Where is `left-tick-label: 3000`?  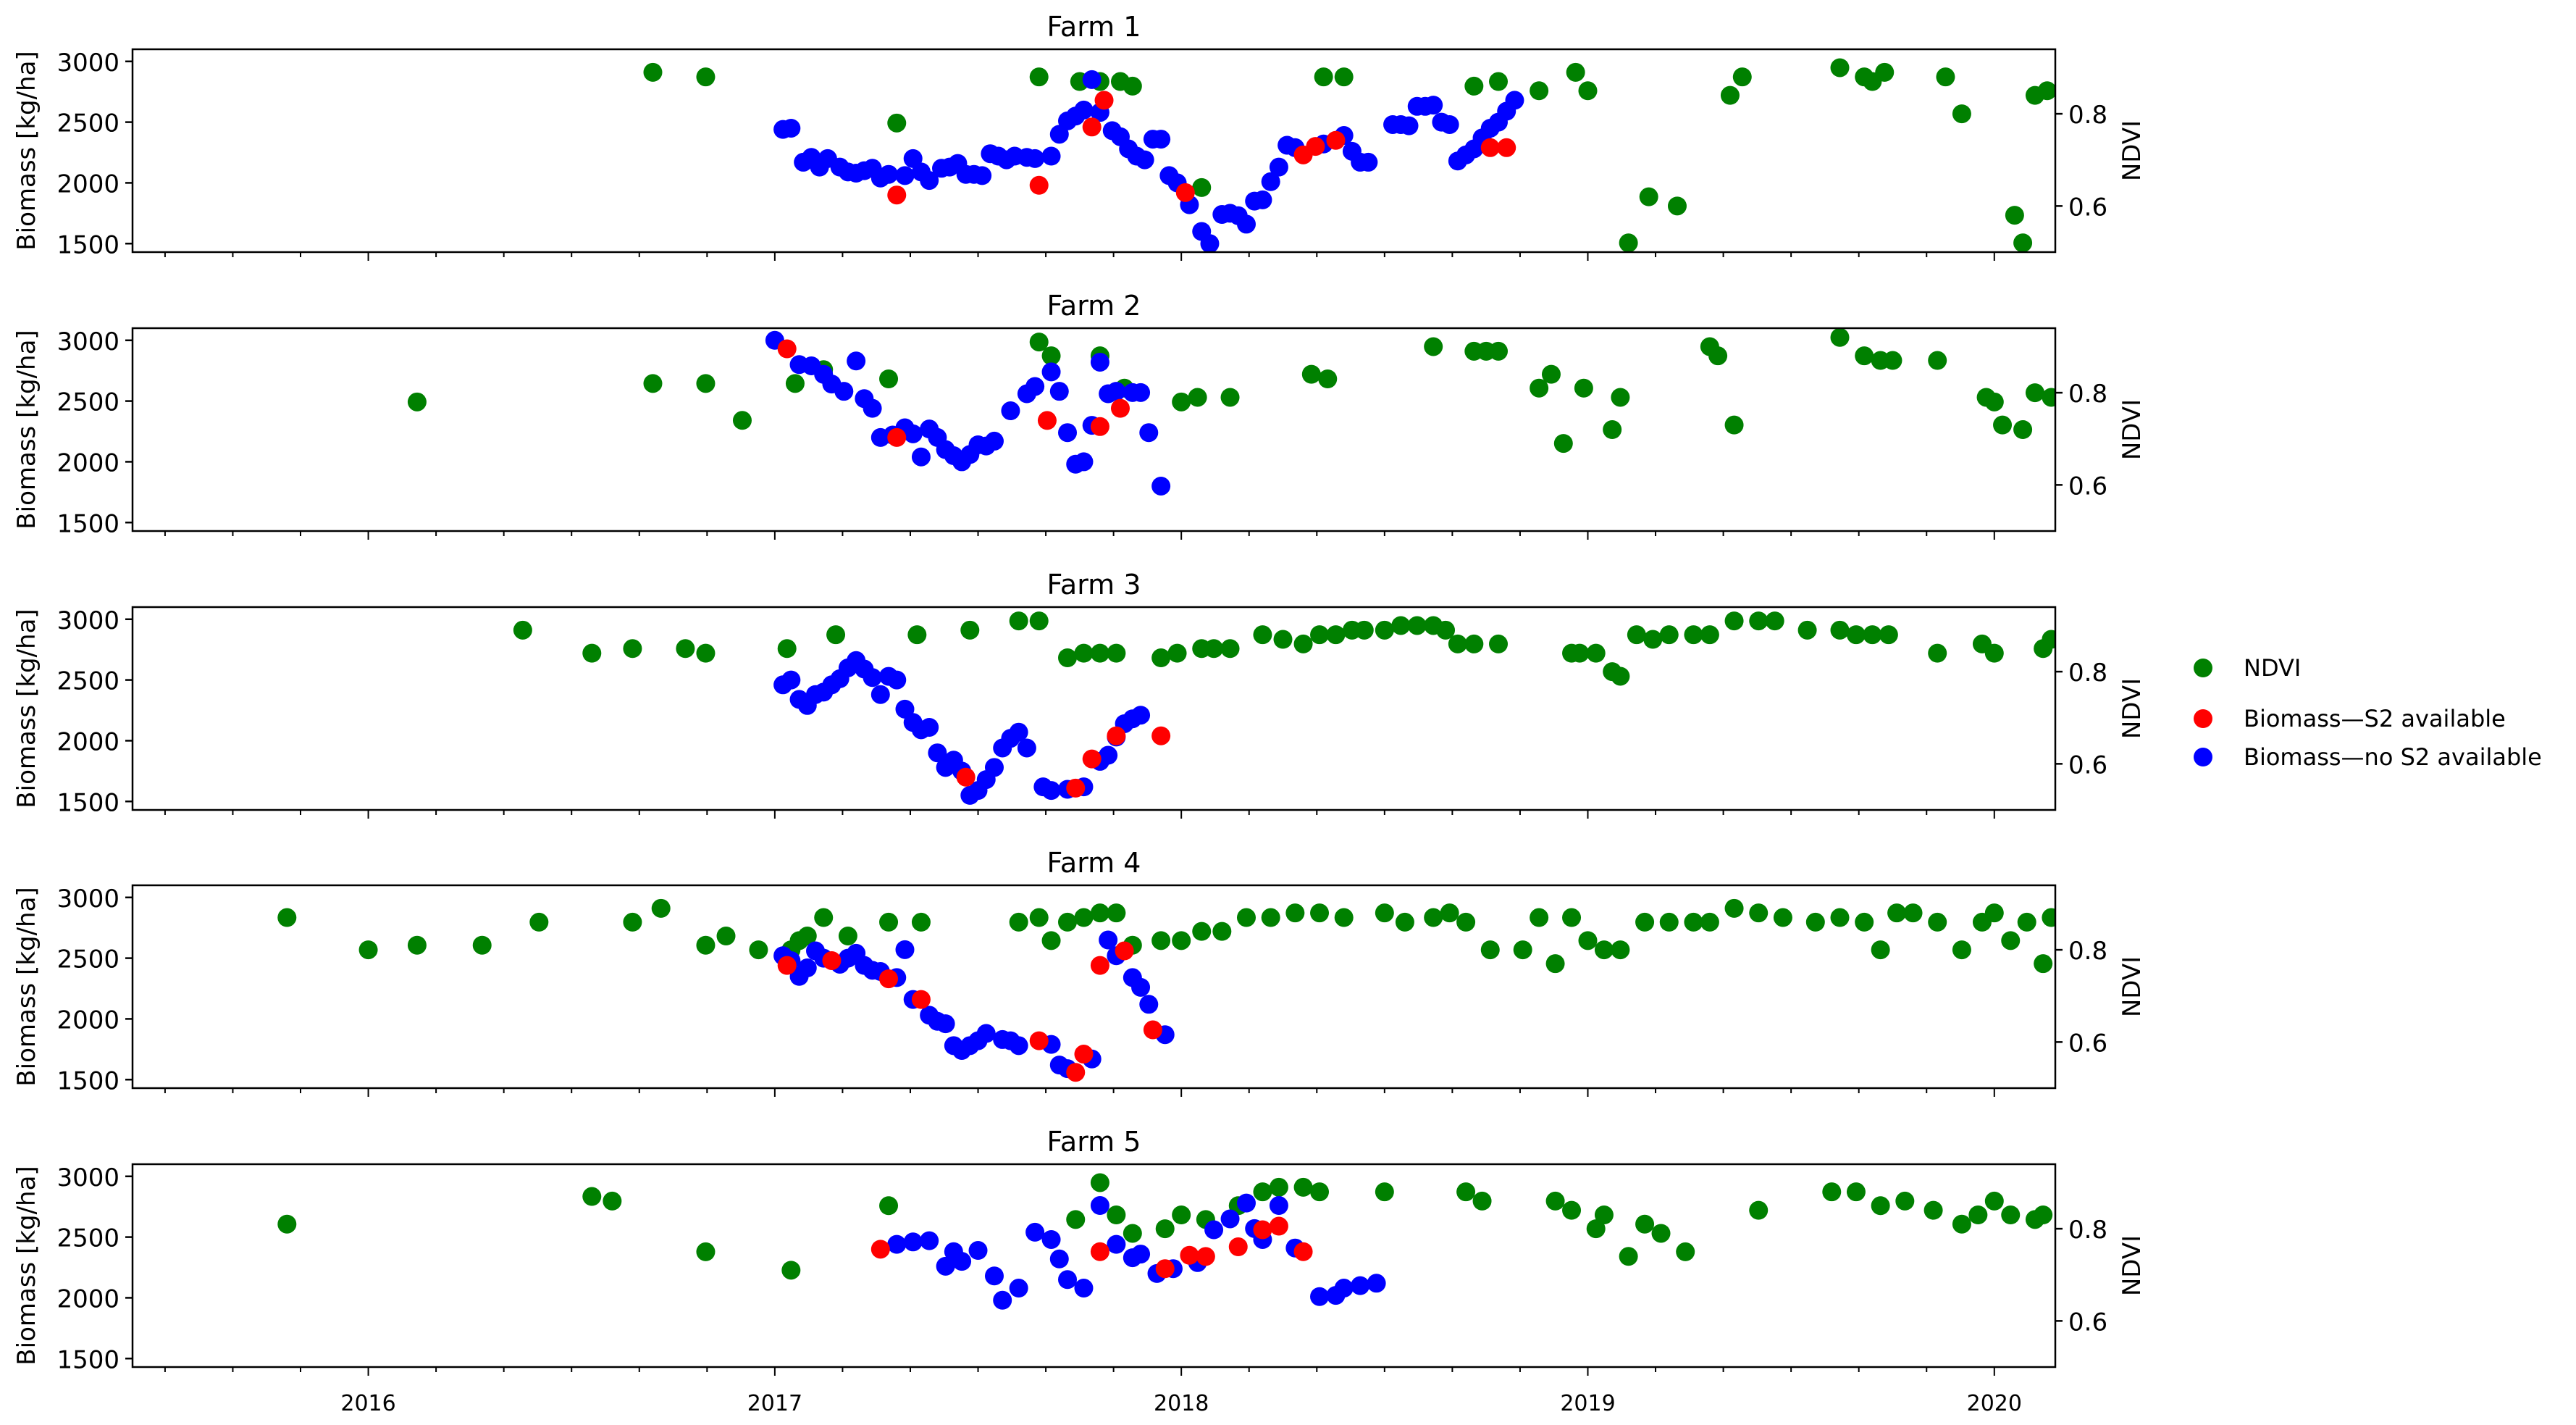
left-tick-label: 3000 is located at coordinates (87, 899).